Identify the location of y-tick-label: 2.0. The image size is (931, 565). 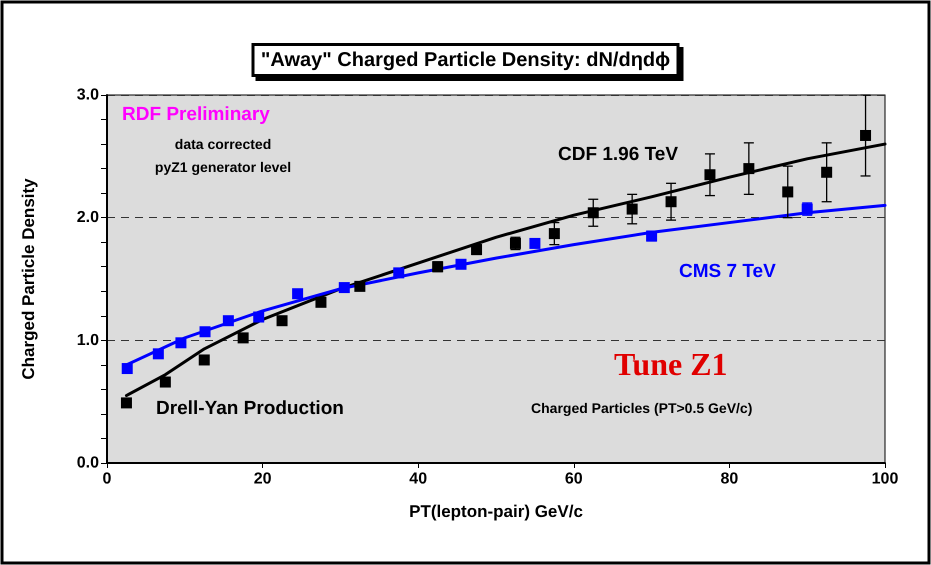
(88, 217).